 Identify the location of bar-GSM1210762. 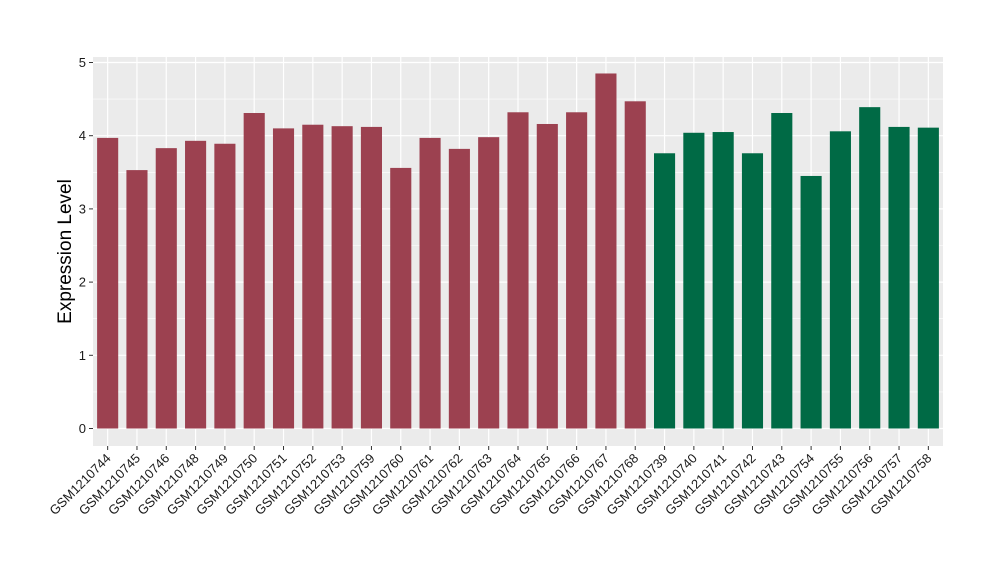
(459, 288).